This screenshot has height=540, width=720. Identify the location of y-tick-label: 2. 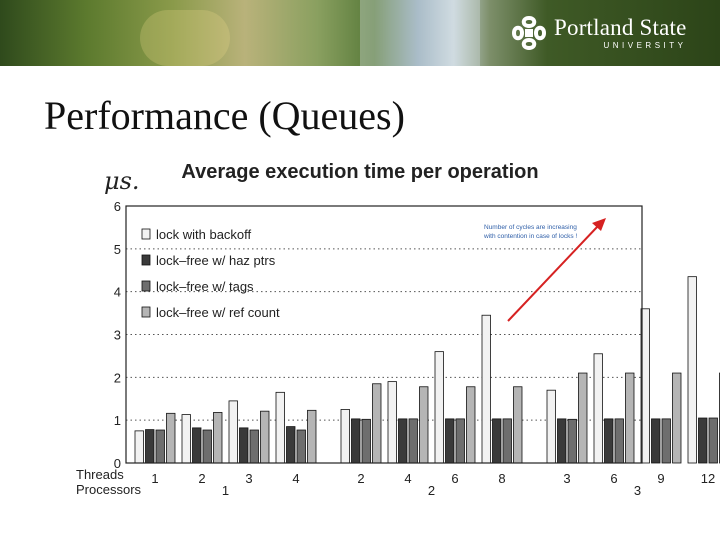
(117, 377).